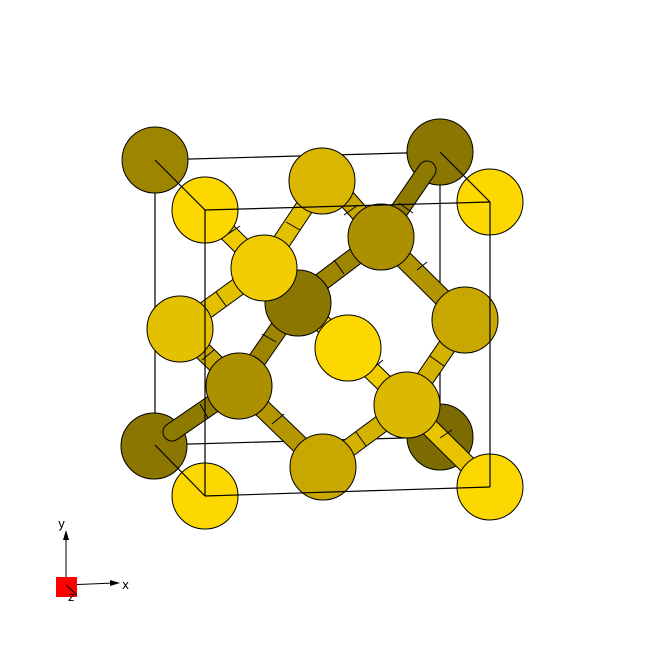 The image size is (646, 655). Describe the element at coordinates (407, 405) in the screenshot. I see `atom-tetra-lower-right` at that location.